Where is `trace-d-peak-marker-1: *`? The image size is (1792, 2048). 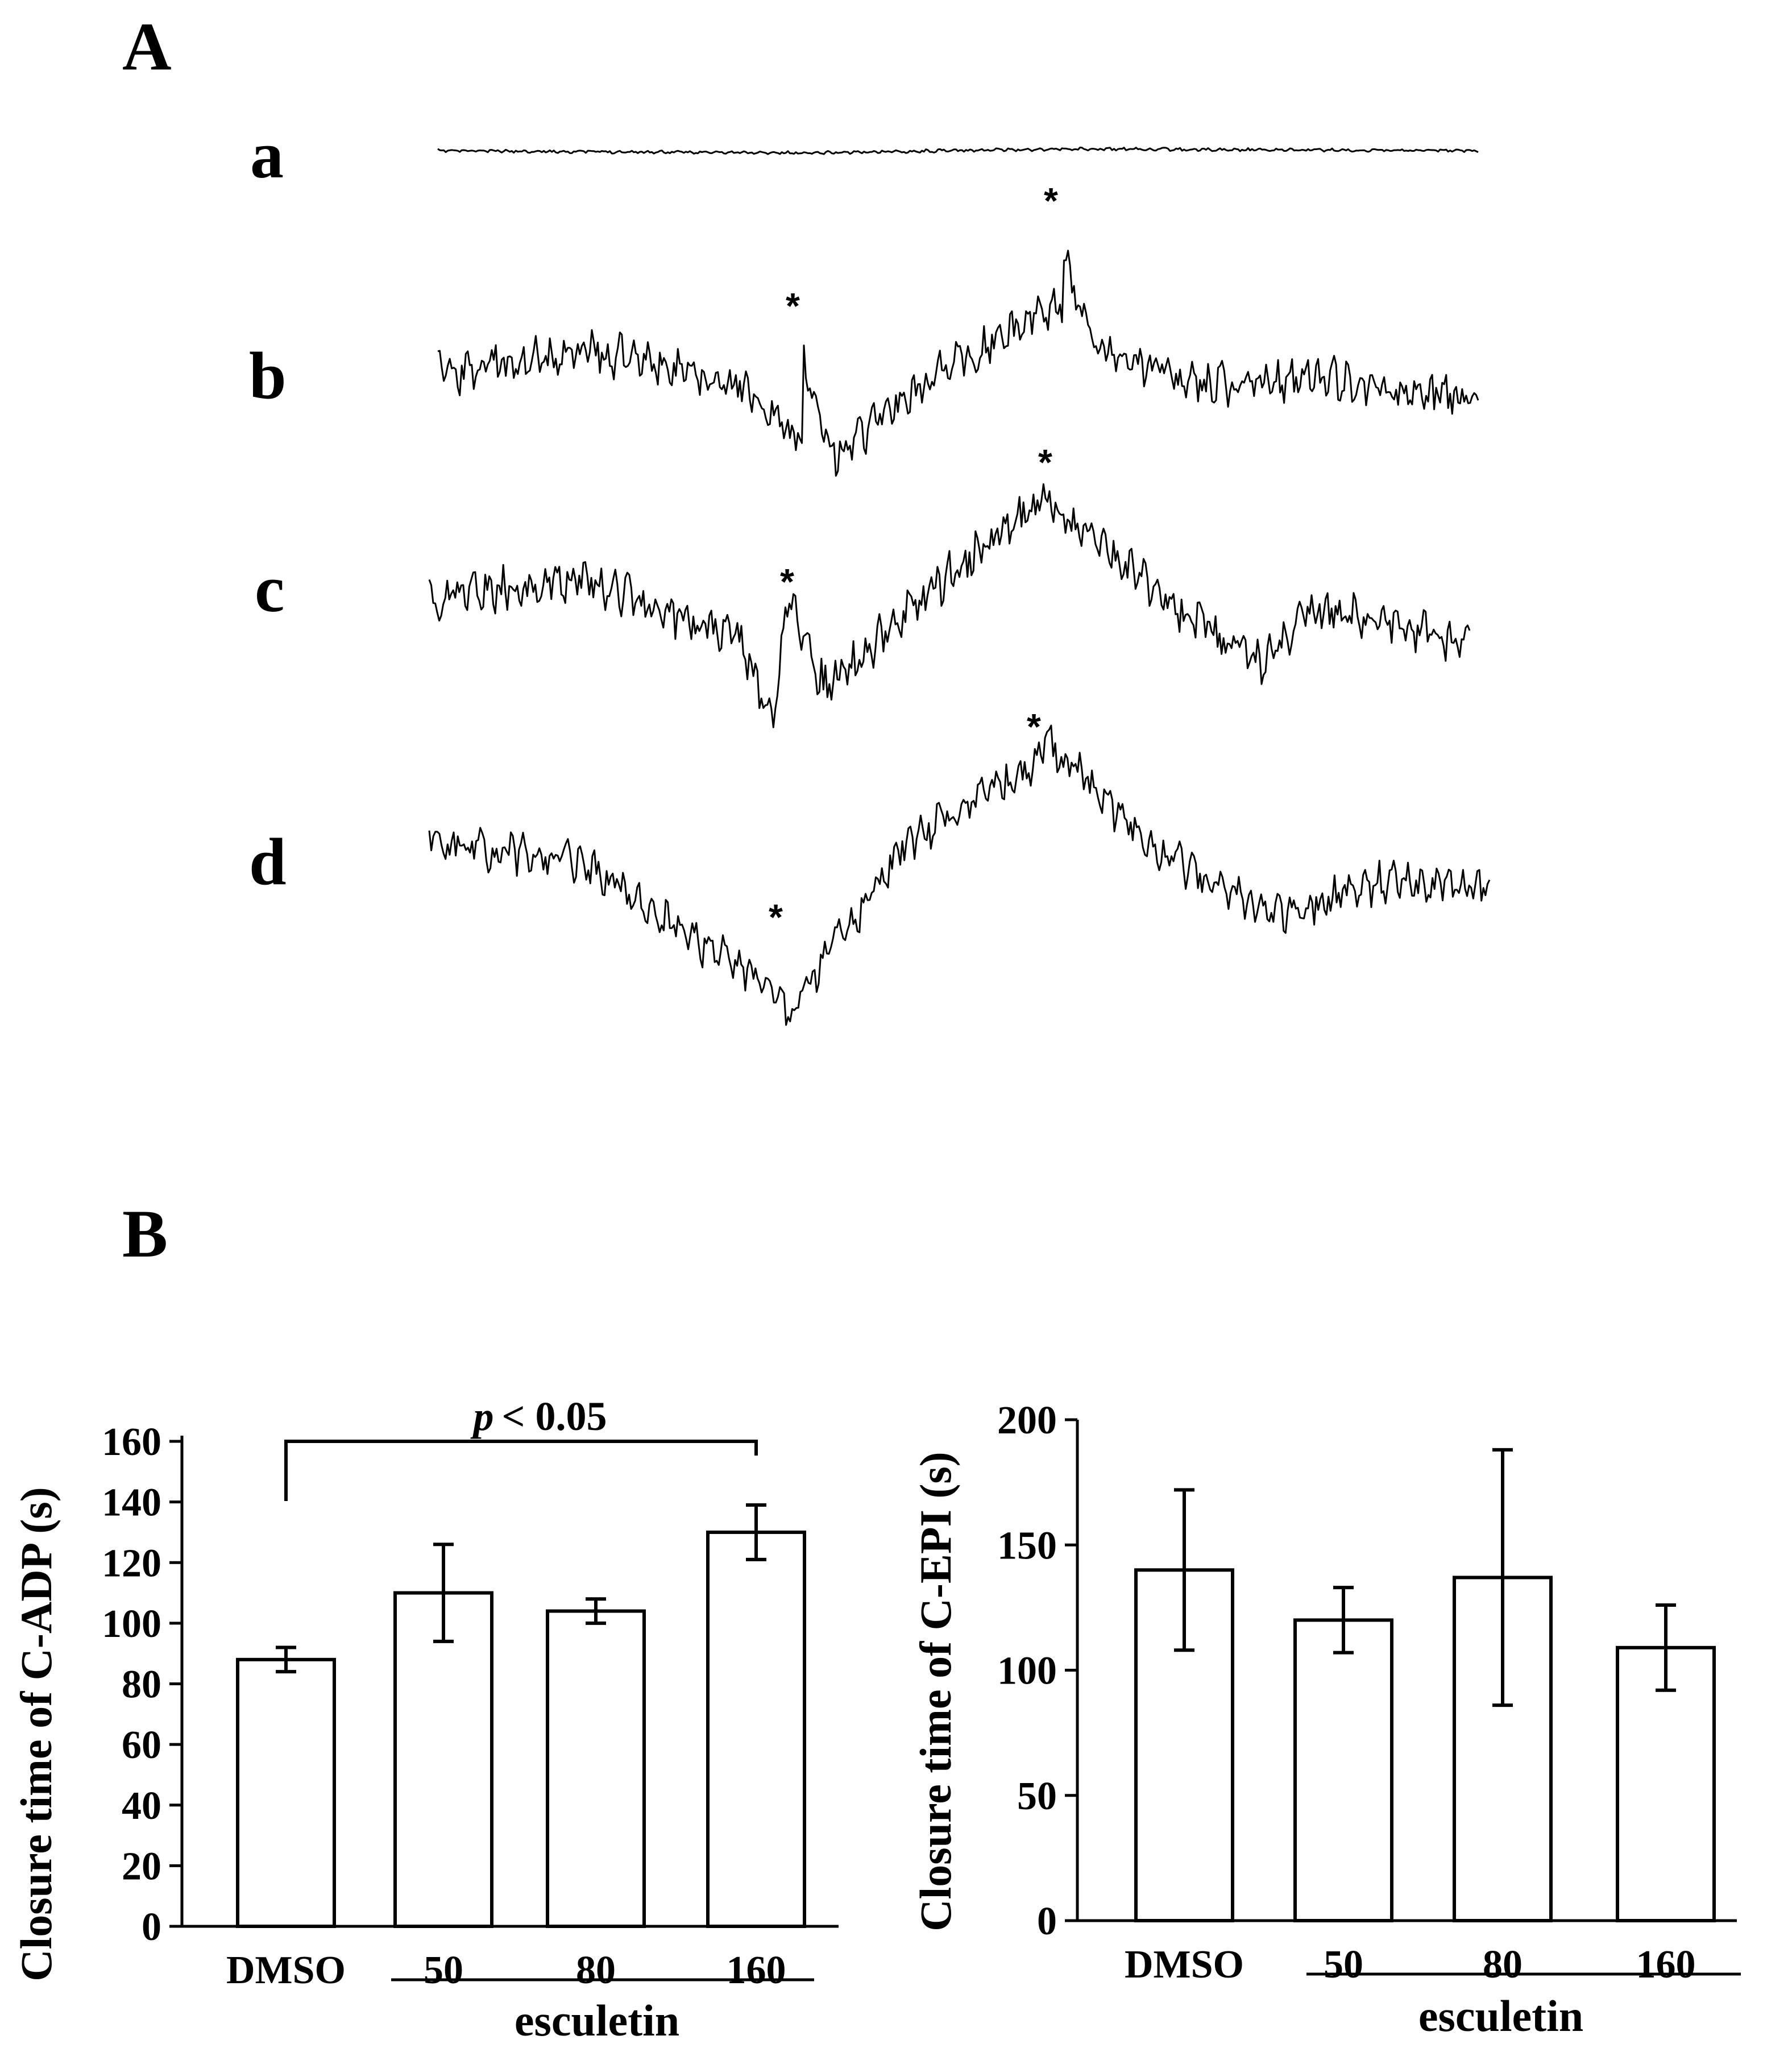
trace-d-peak-marker-1: * is located at coordinates (776, 918).